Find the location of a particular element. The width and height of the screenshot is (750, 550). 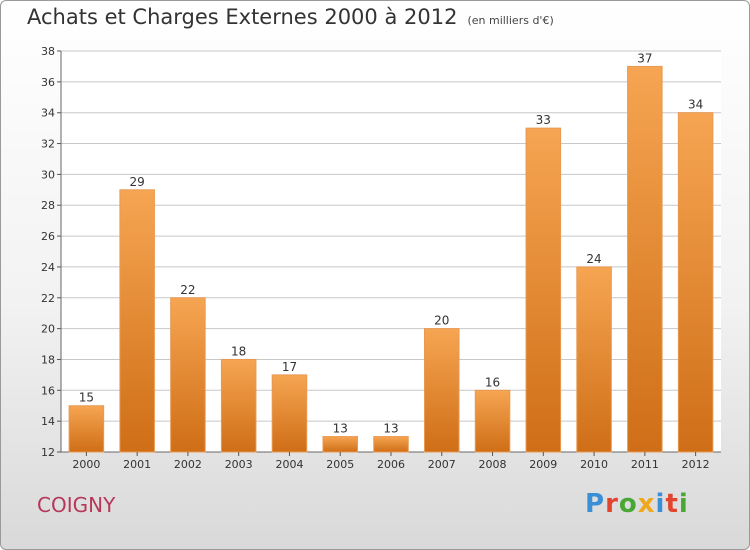

y-tick-label: 14 is located at coordinates (48, 421).